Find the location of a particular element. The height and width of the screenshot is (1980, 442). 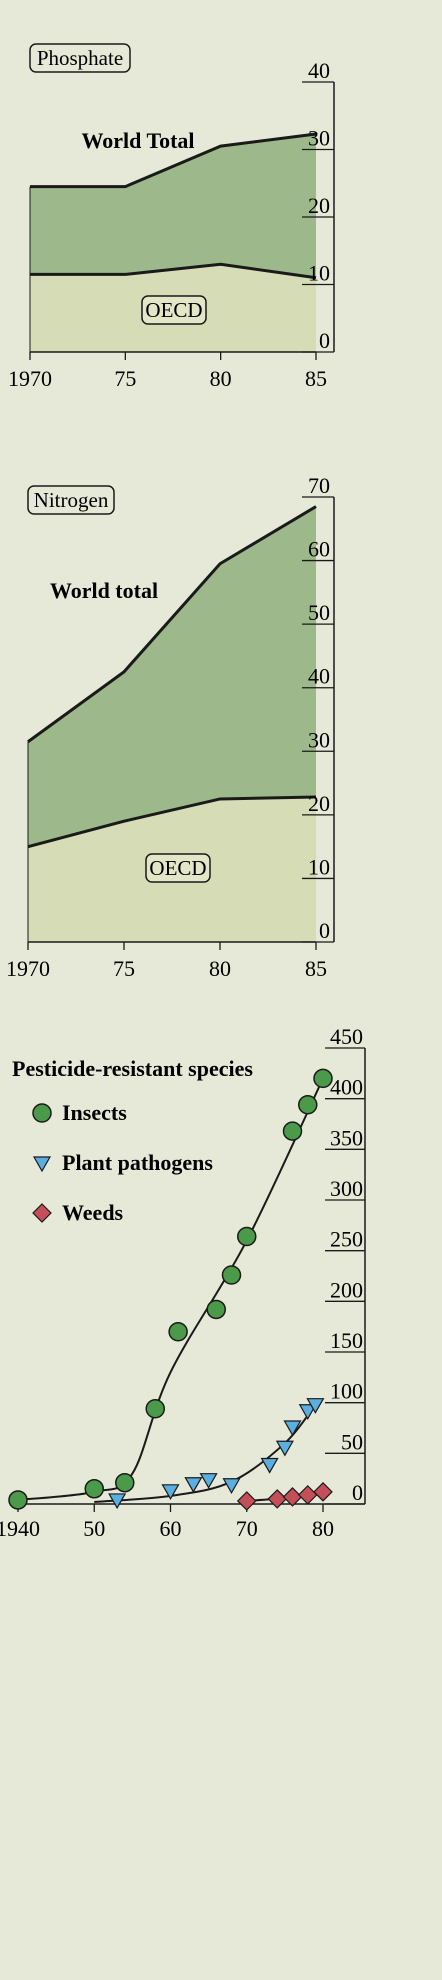

ni-y-label-10: 10 is located at coordinates (319, 866).